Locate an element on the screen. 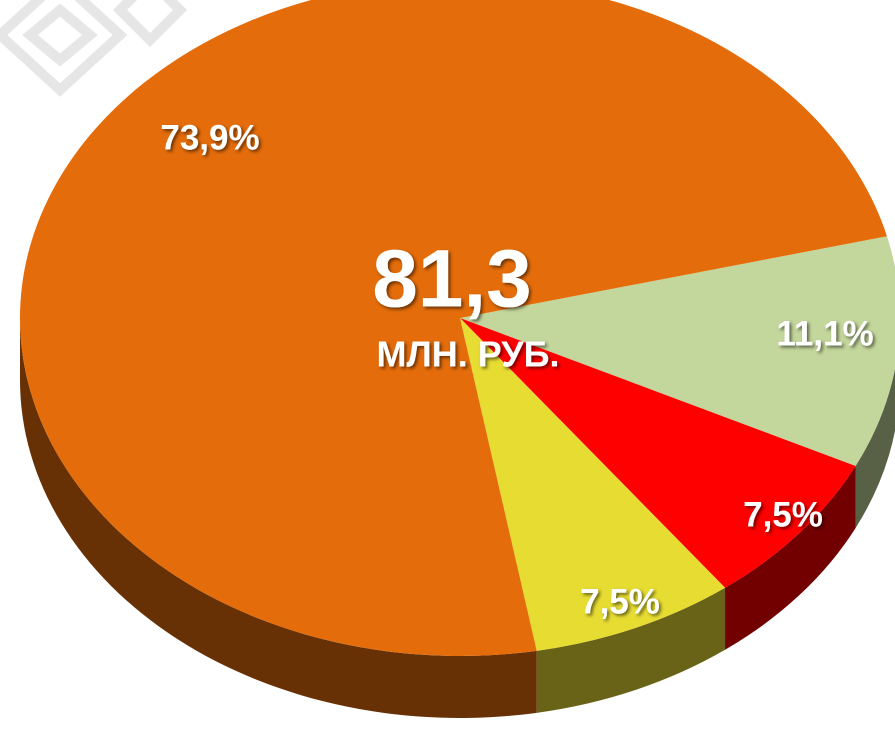 This screenshot has width=895, height=737. value-label: 11,1% is located at coordinates (824, 333).